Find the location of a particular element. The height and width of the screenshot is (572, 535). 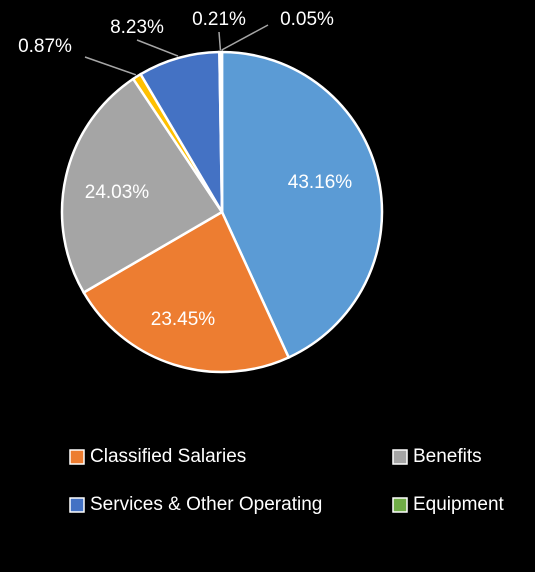

data-label: 0.21% is located at coordinates (219, 19).